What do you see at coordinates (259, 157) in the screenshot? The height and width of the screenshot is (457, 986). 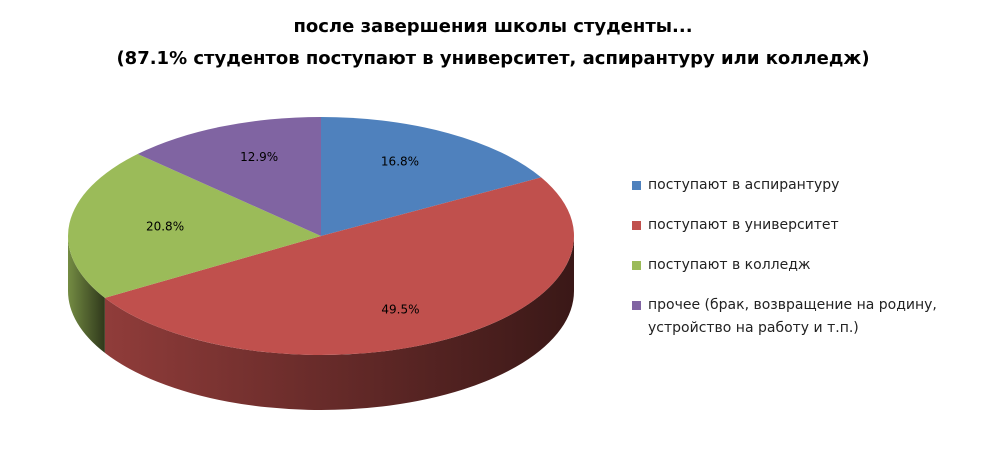 I see `value-label: 12.9%` at bounding box center [259, 157].